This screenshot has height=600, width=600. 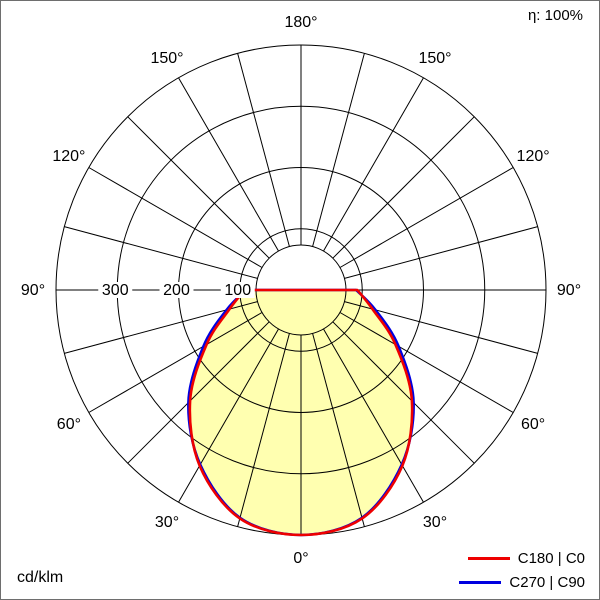 I want to click on radial-tick-label-200: 200, so click(x=176, y=290).